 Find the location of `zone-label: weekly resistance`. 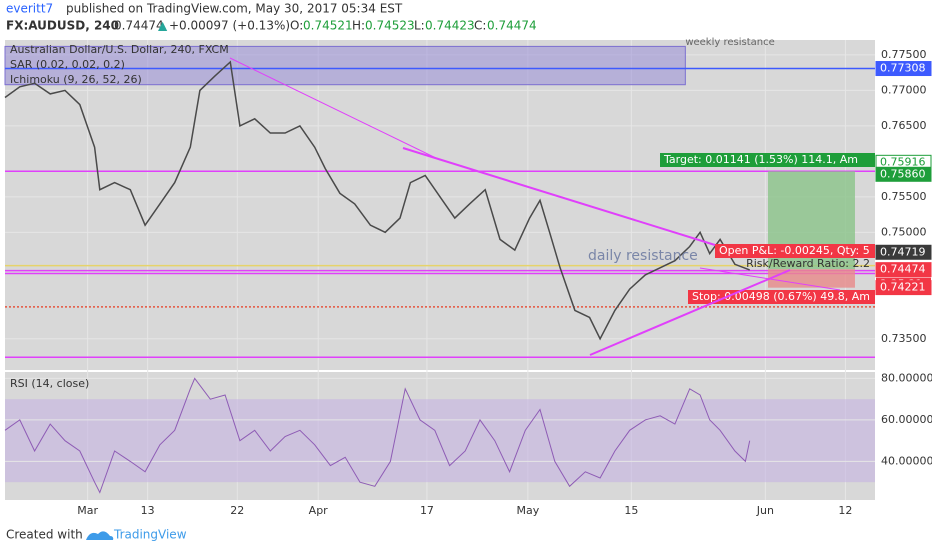

zone-label: weekly resistance is located at coordinates (729, 42).